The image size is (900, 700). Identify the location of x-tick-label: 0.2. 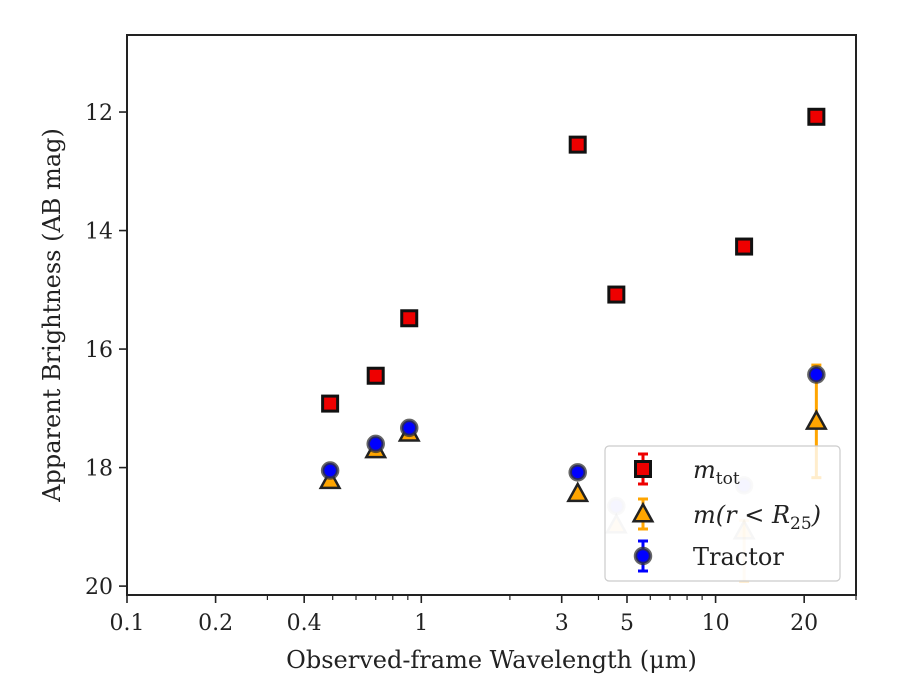
(215, 623).